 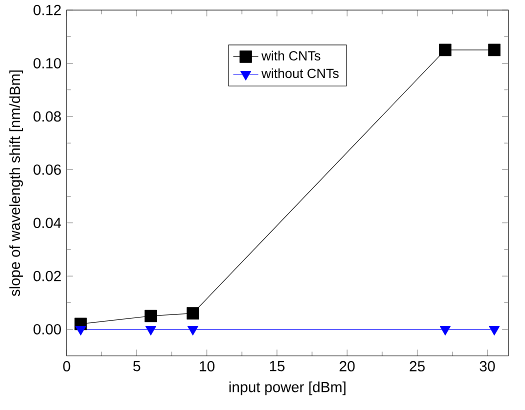 I want to click on x-tick-label: 10, so click(x=207, y=366).